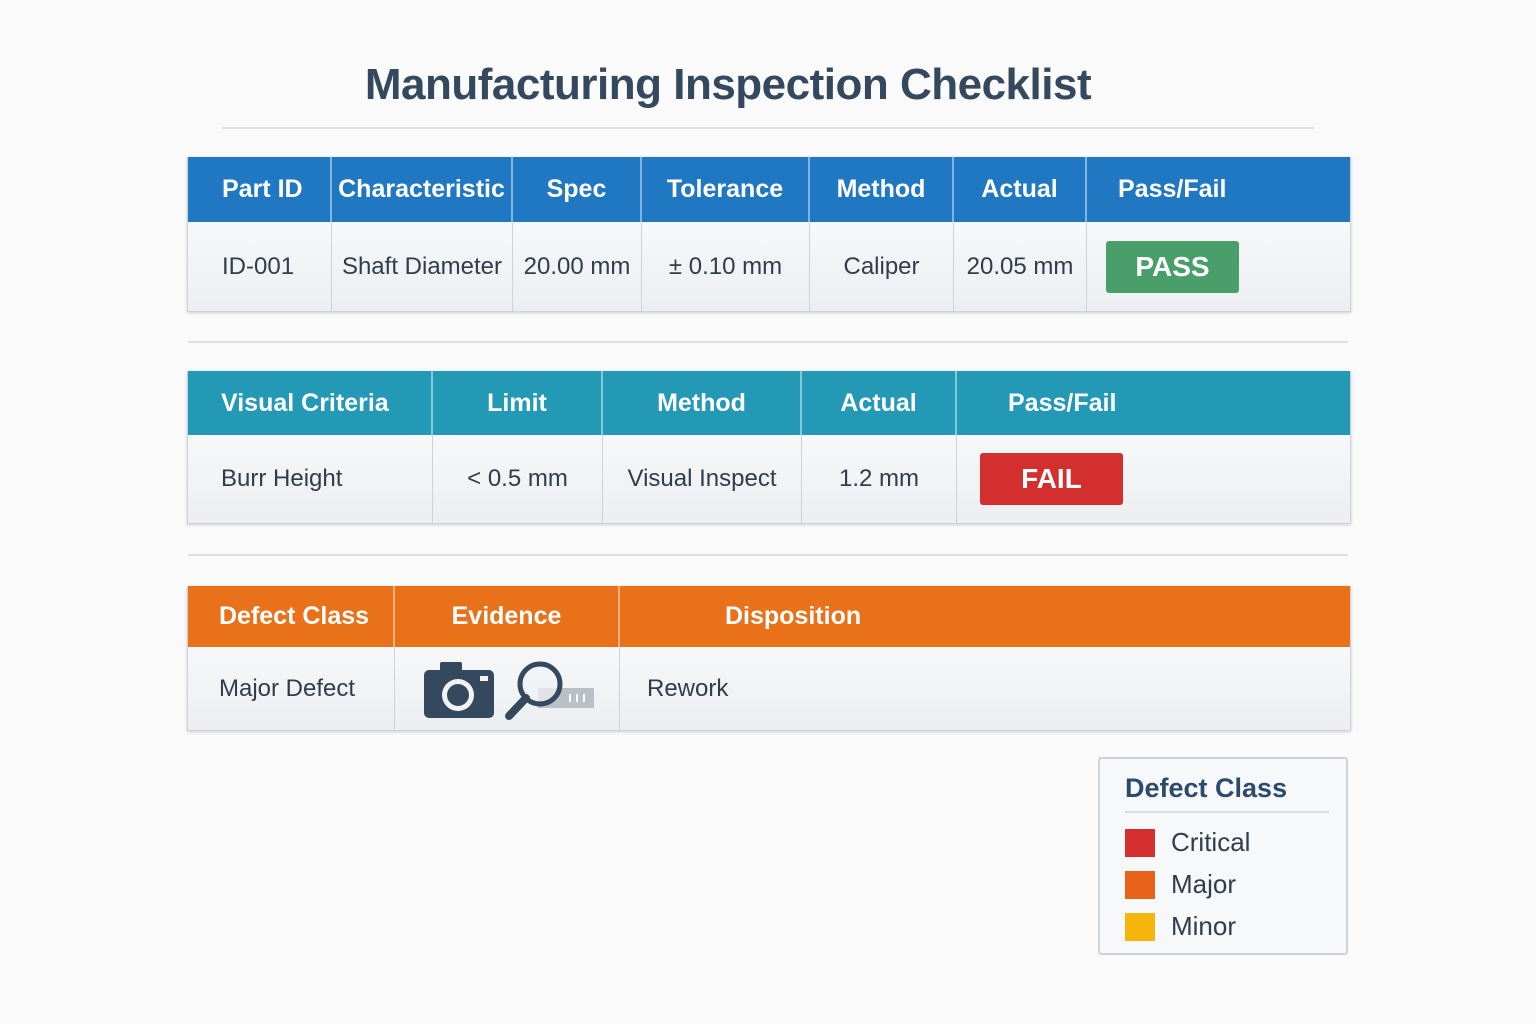 Image resolution: width=1536 pixels, height=1024 pixels. What do you see at coordinates (882, 266) in the screenshot?
I see `cell: Caliper` at bounding box center [882, 266].